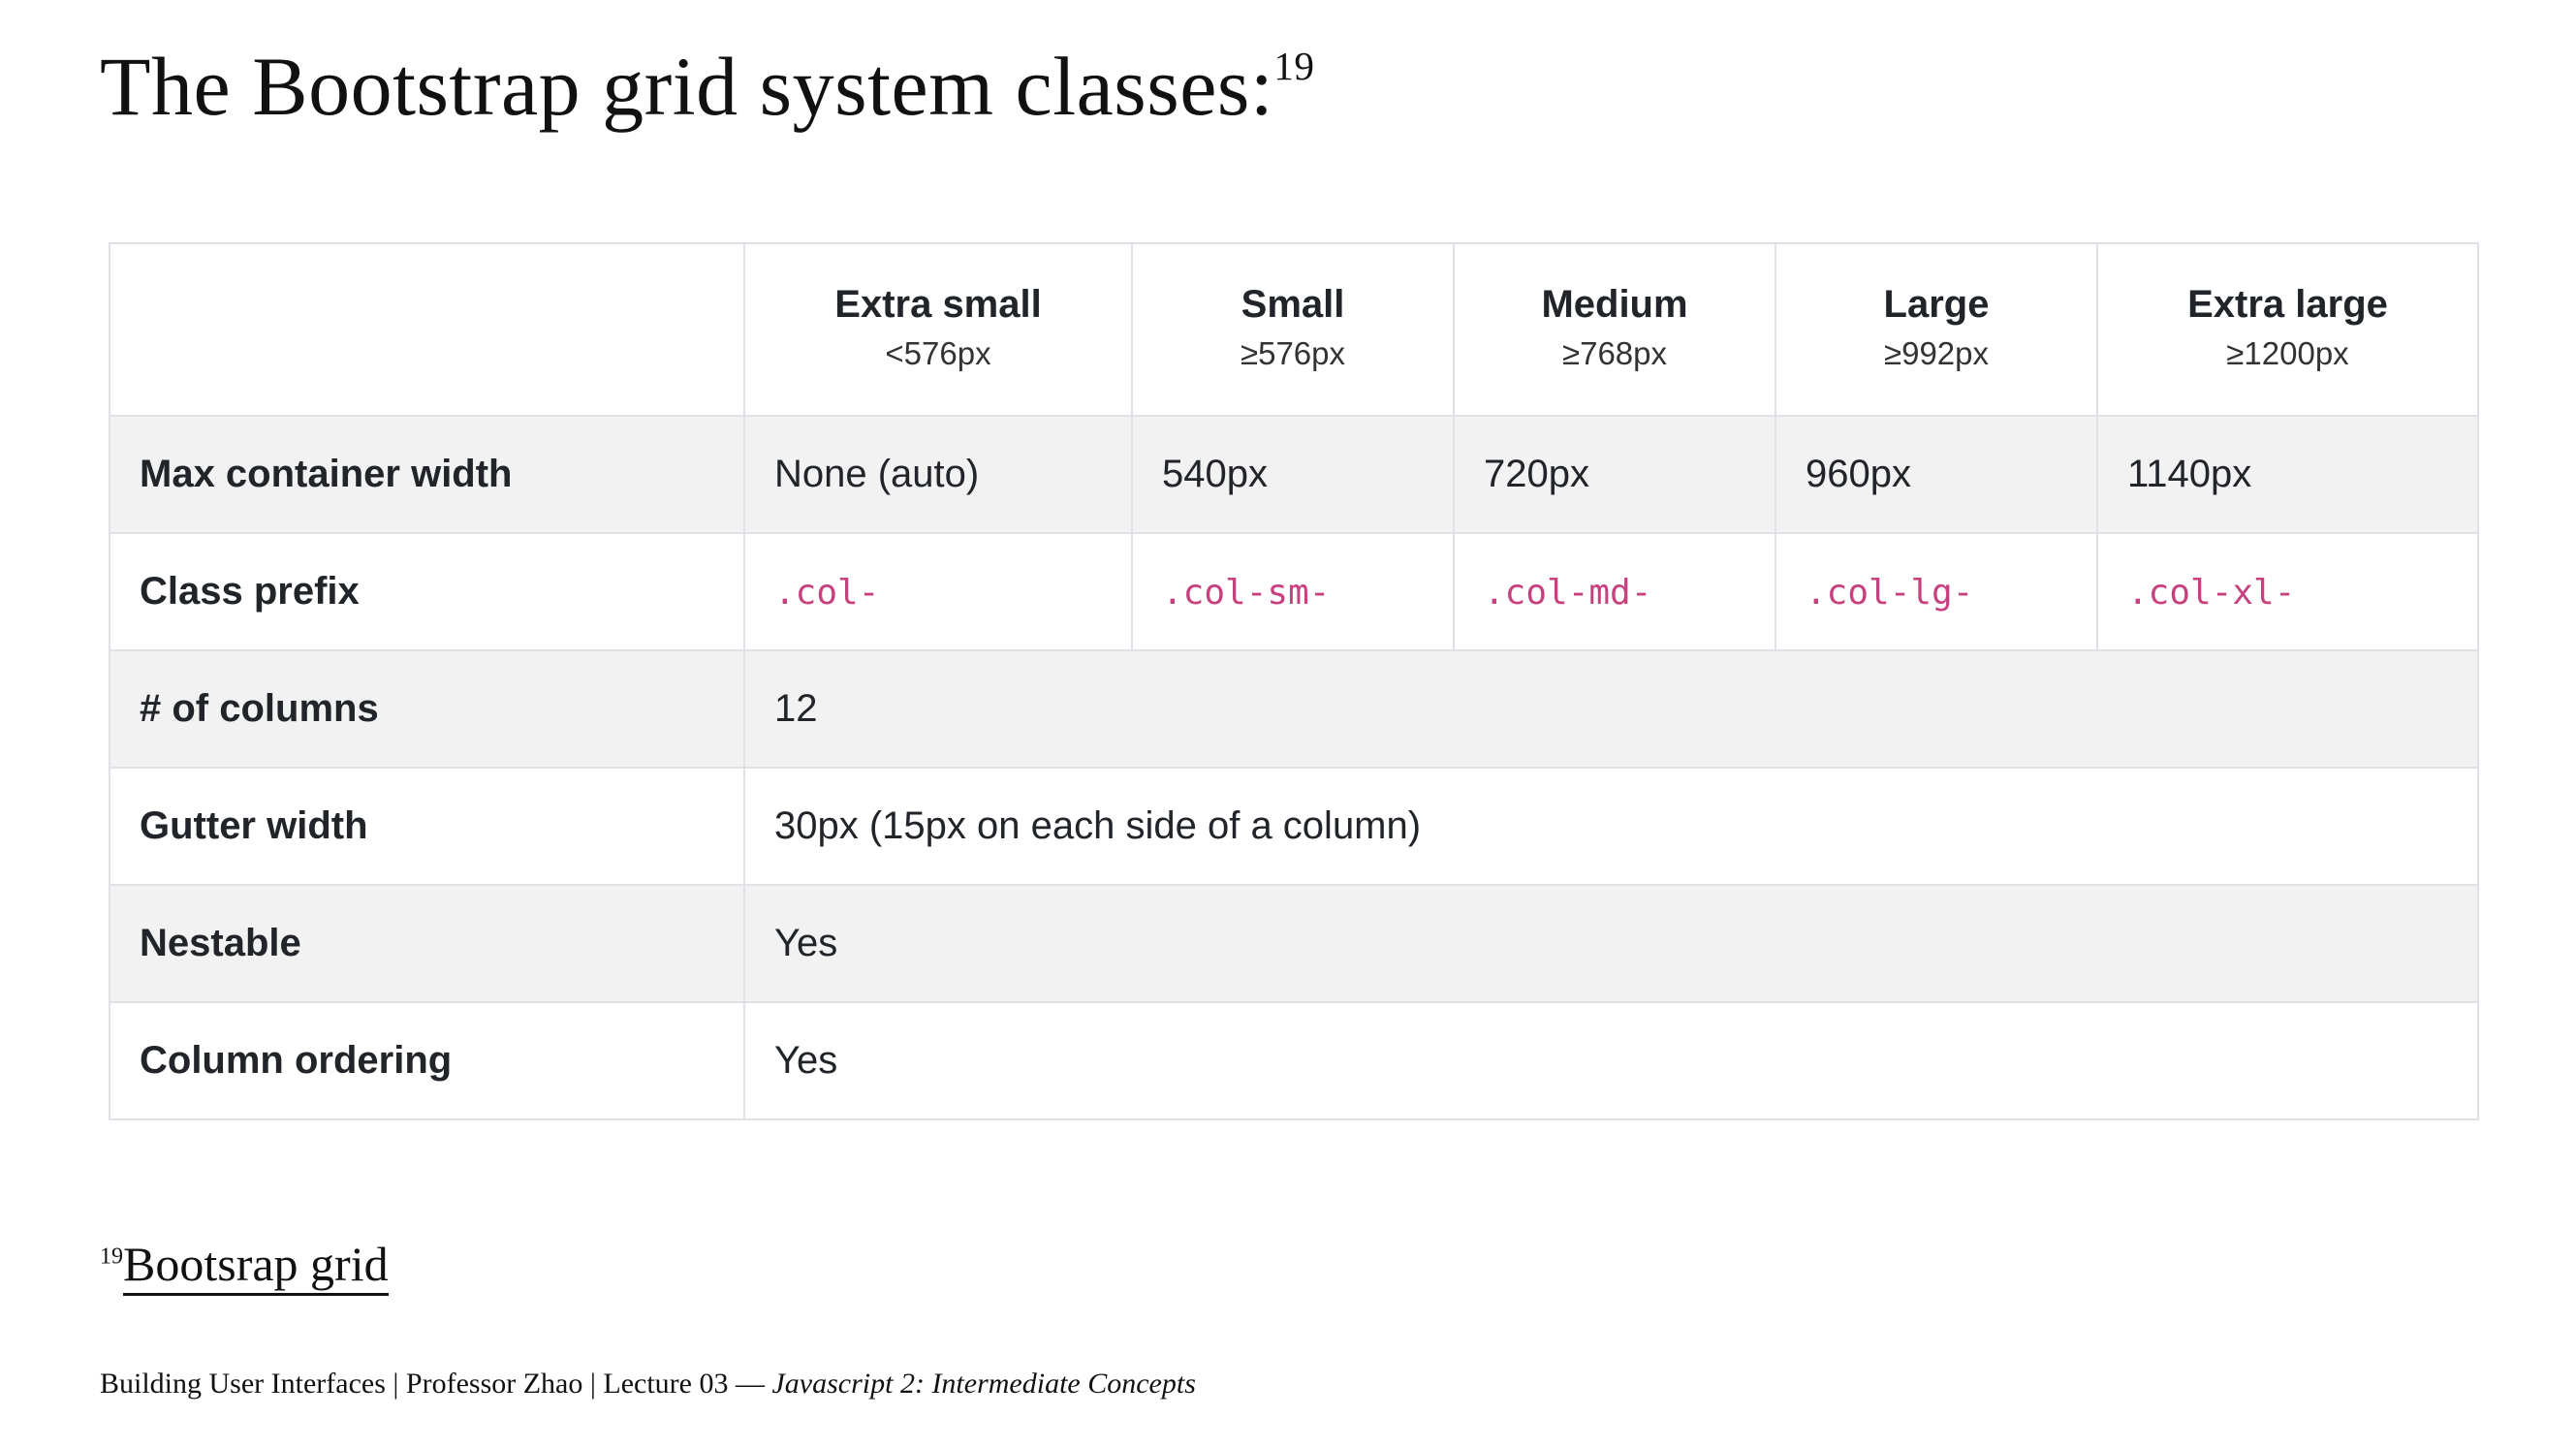 This screenshot has height=1448, width=2576. Describe the element at coordinates (983, 1384) in the screenshot. I see `footer-lecture-title: Javascript 2: Intermediate Concepts` at that location.